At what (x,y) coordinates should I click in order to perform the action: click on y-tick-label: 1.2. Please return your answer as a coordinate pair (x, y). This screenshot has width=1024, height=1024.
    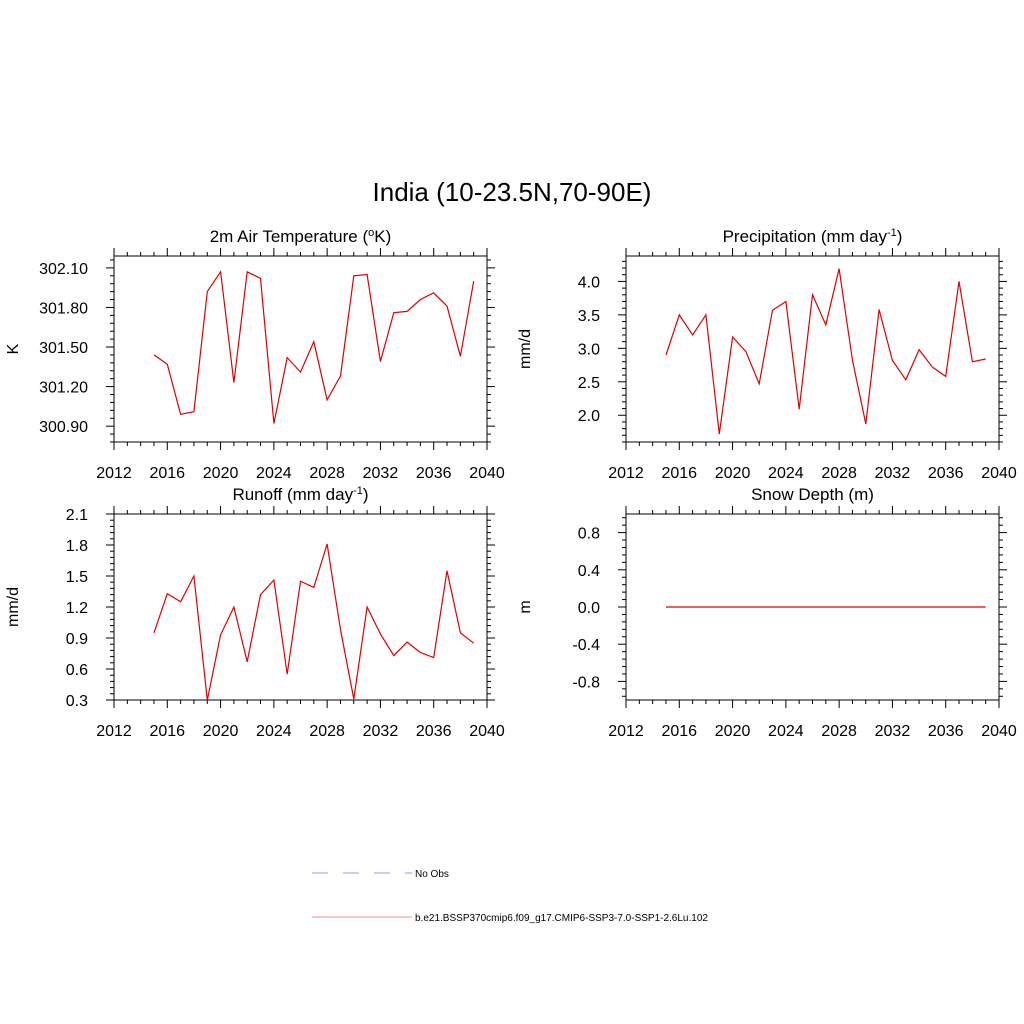
    Looking at the image, I should click on (77, 608).